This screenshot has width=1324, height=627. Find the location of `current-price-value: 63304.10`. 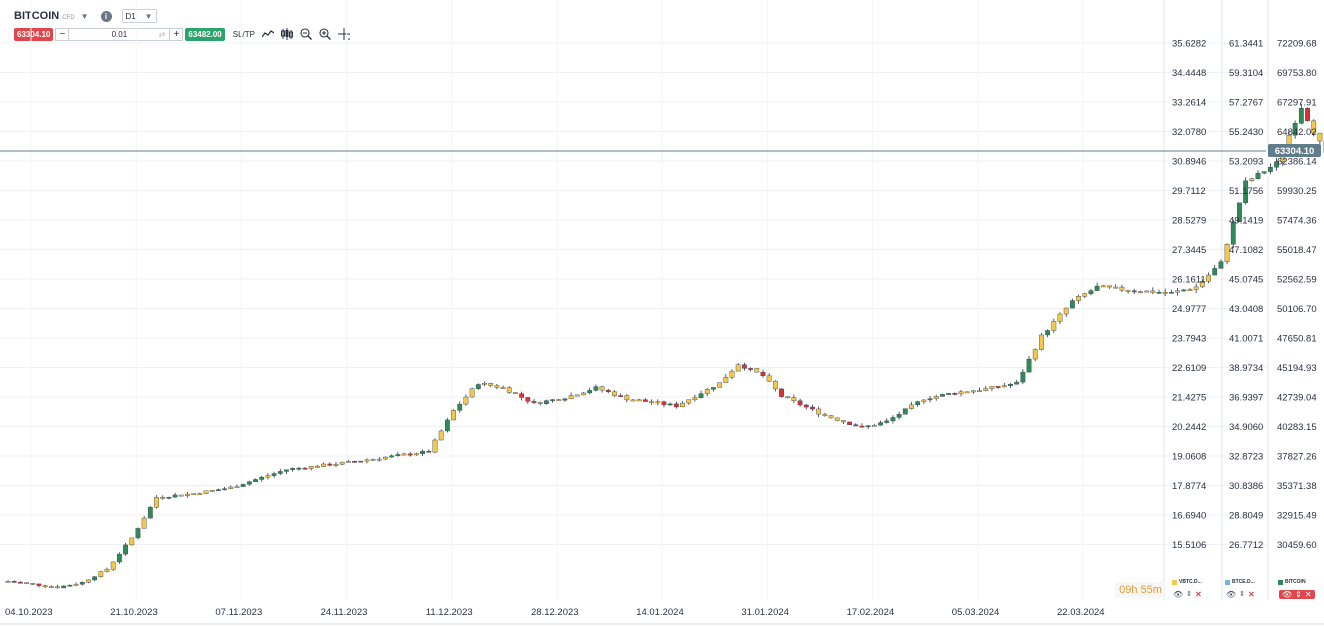

current-price-value: 63304.10 is located at coordinates (1295, 151).